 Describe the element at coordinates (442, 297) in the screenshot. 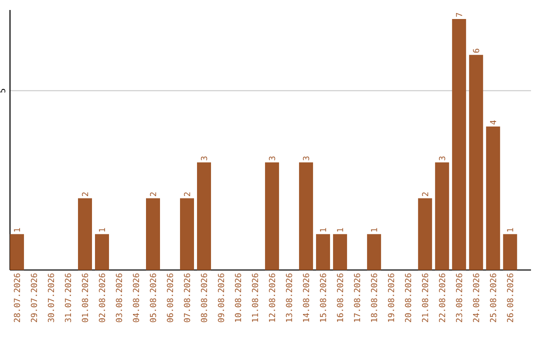

I see `x-tick-label: 22.08.2026` at that location.